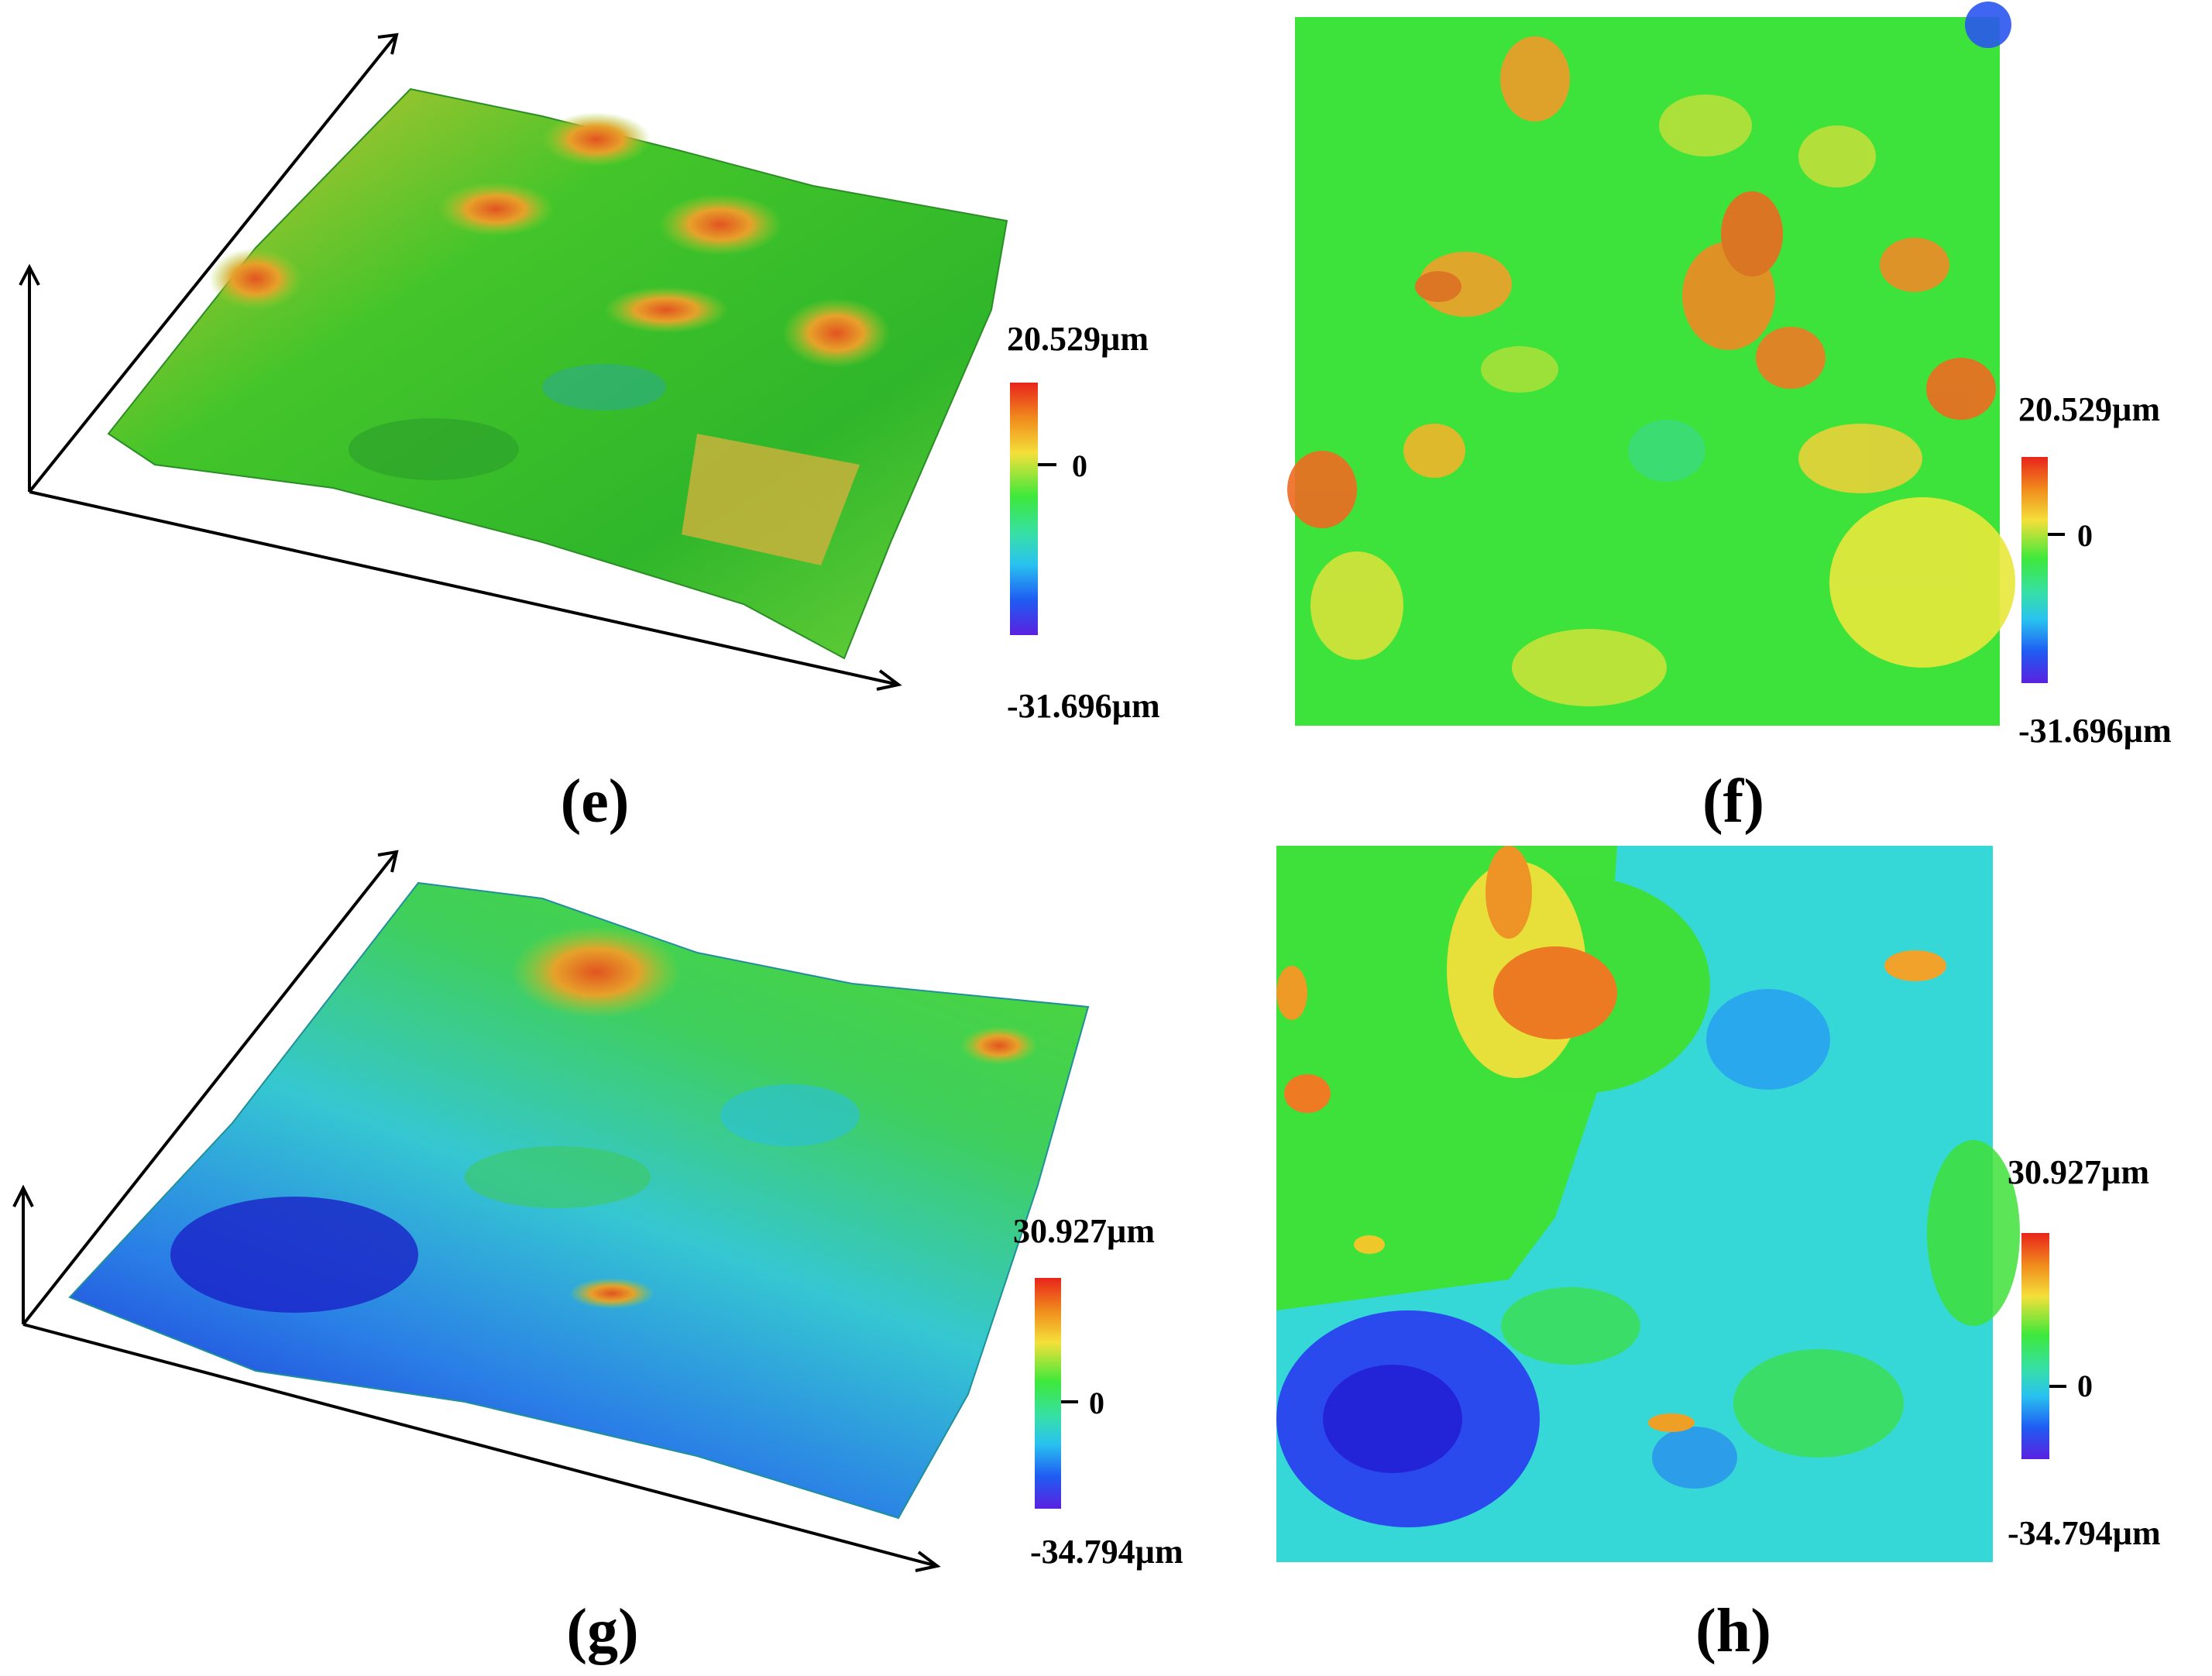 The height and width of the screenshot is (1676, 2212). I want to click on panel-f-caption: (f), so click(1733, 802).